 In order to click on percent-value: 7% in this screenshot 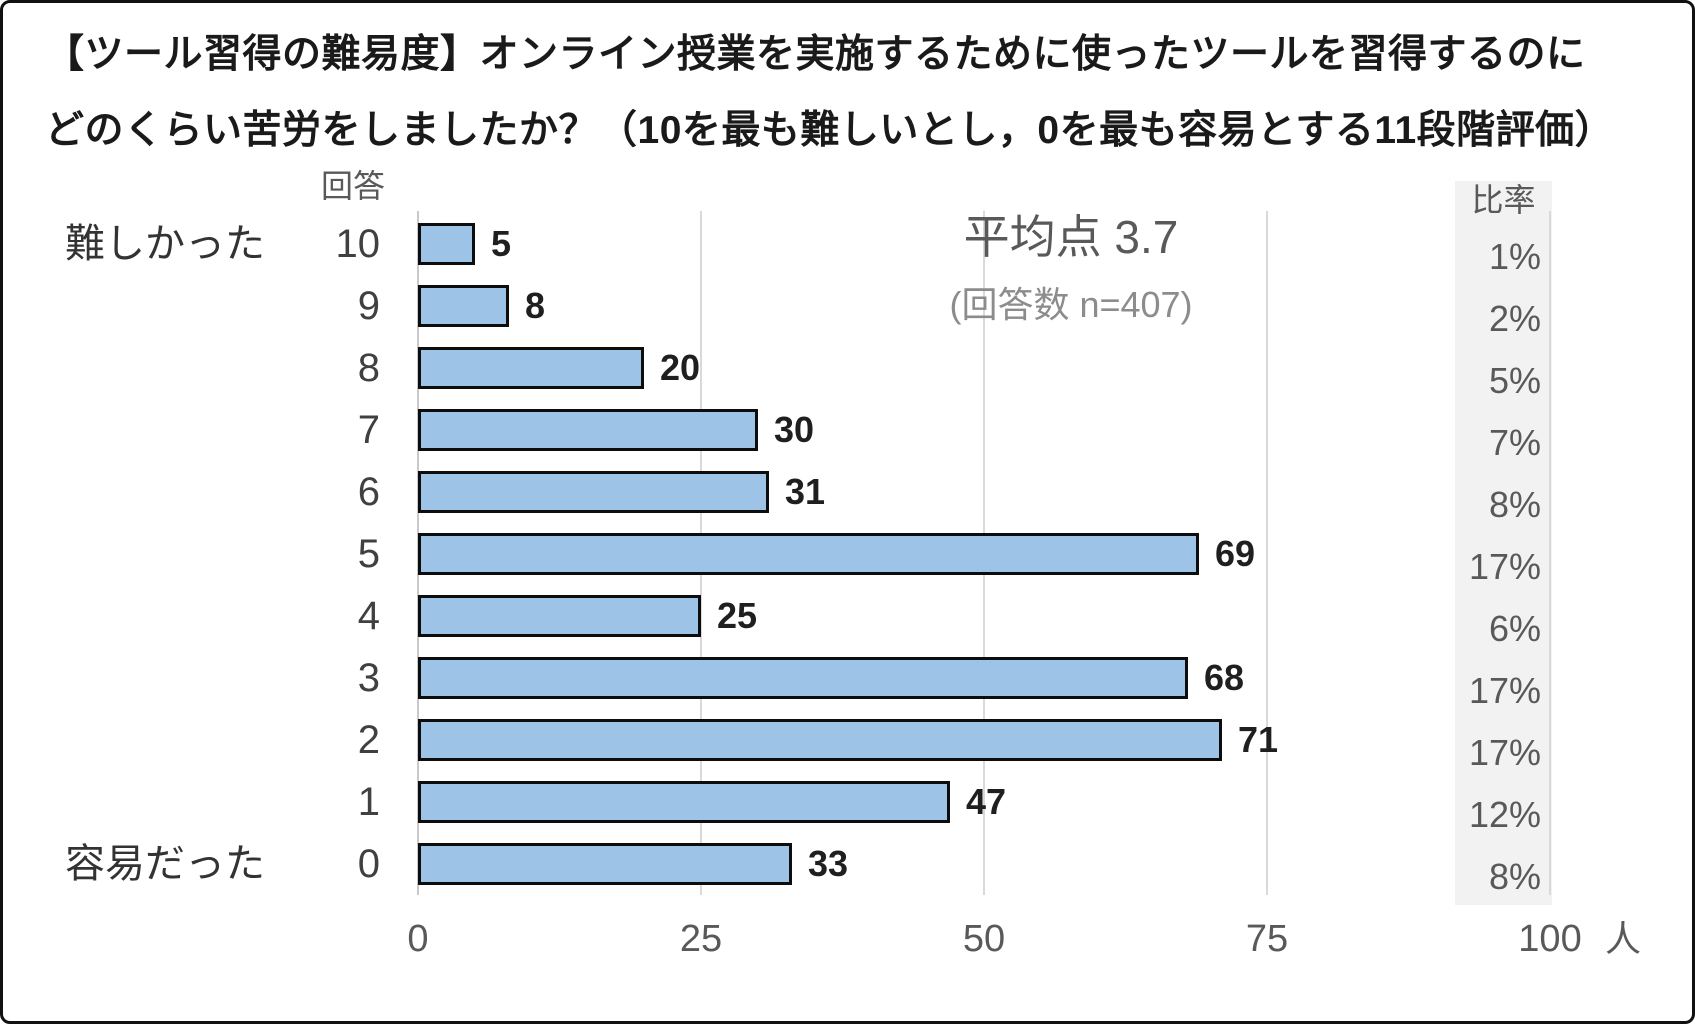, I will do `click(1514, 442)`.